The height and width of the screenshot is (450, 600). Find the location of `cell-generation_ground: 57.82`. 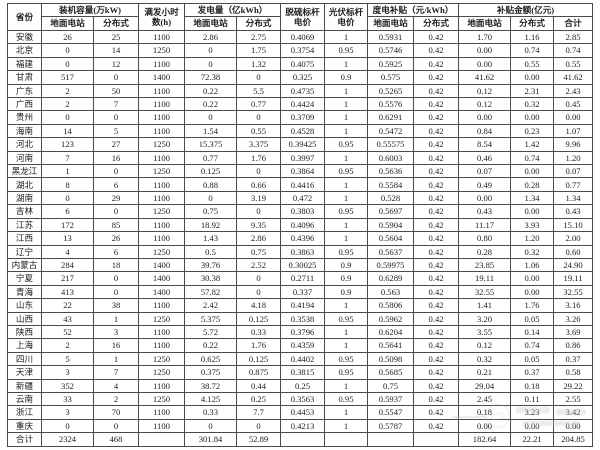

cell-generation_ground: 57.82 is located at coordinates (211, 292).